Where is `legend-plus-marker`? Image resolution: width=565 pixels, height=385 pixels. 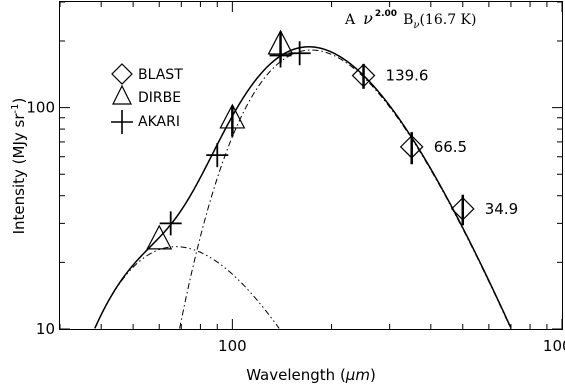 legend-plus-marker is located at coordinates (122, 122).